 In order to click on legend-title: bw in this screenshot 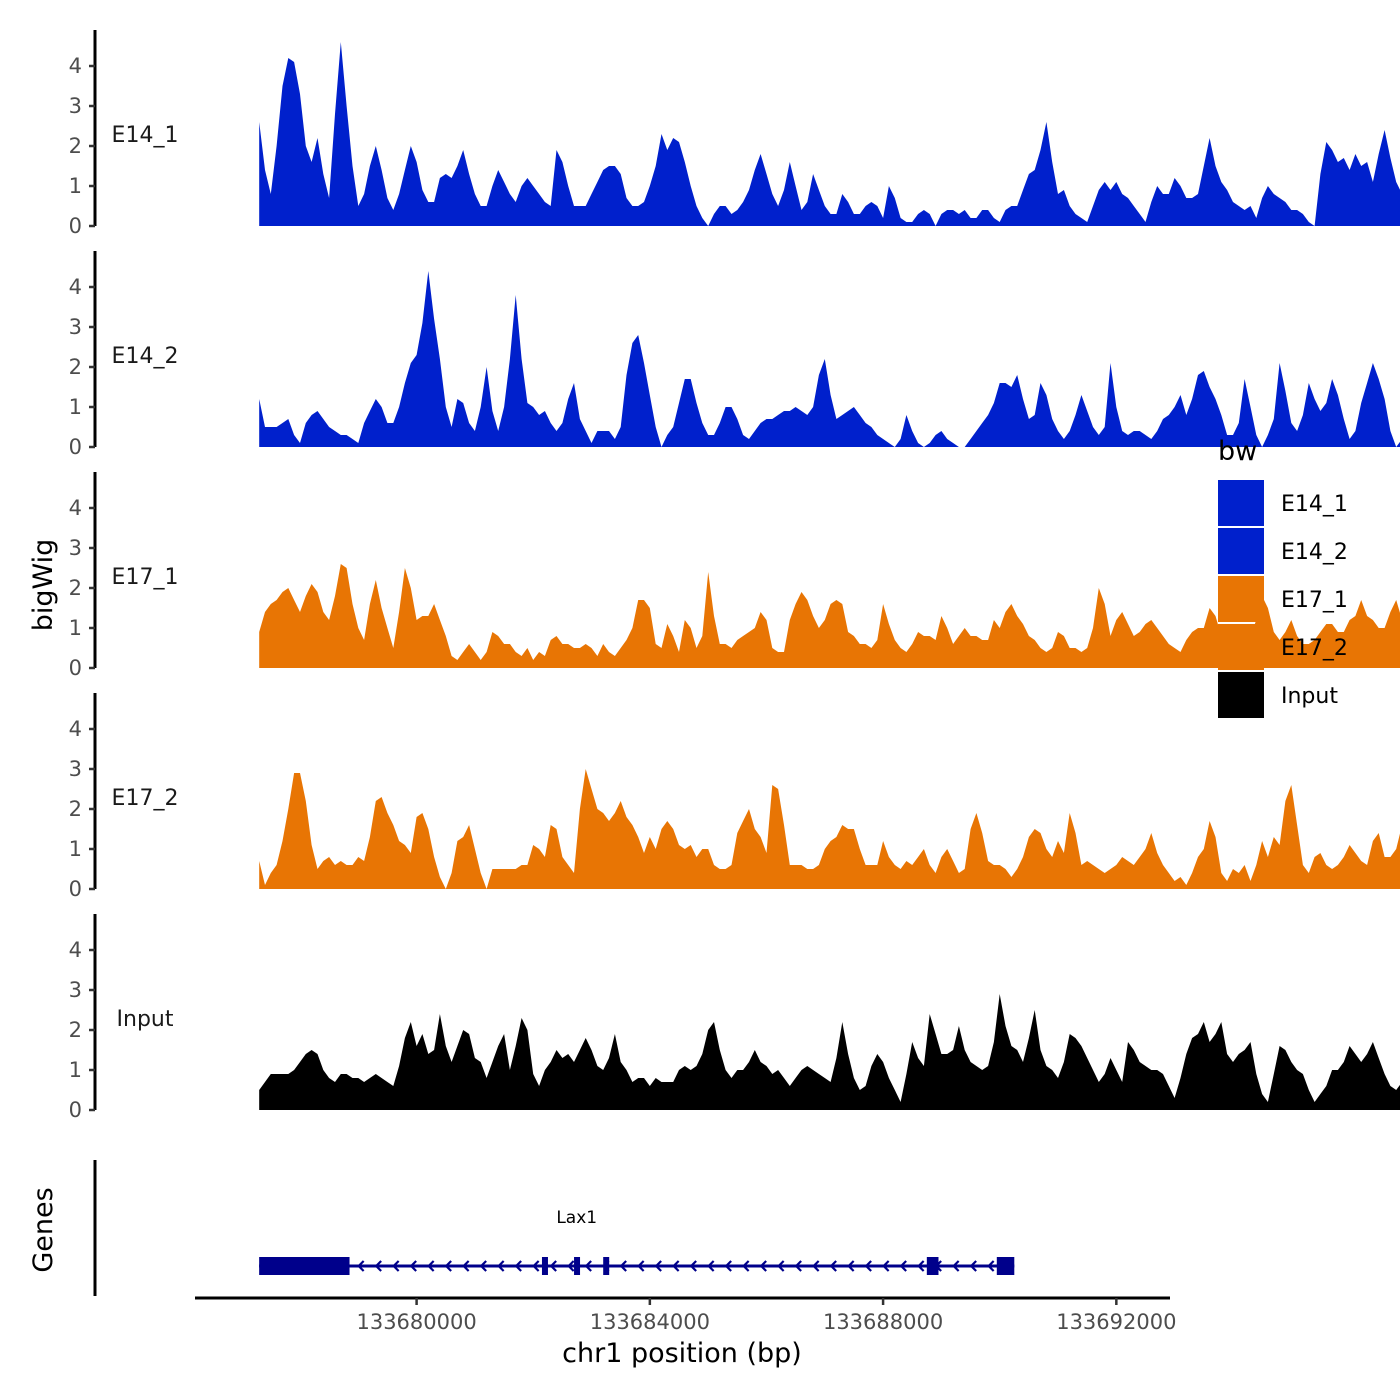, I will do `click(1237, 451)`.